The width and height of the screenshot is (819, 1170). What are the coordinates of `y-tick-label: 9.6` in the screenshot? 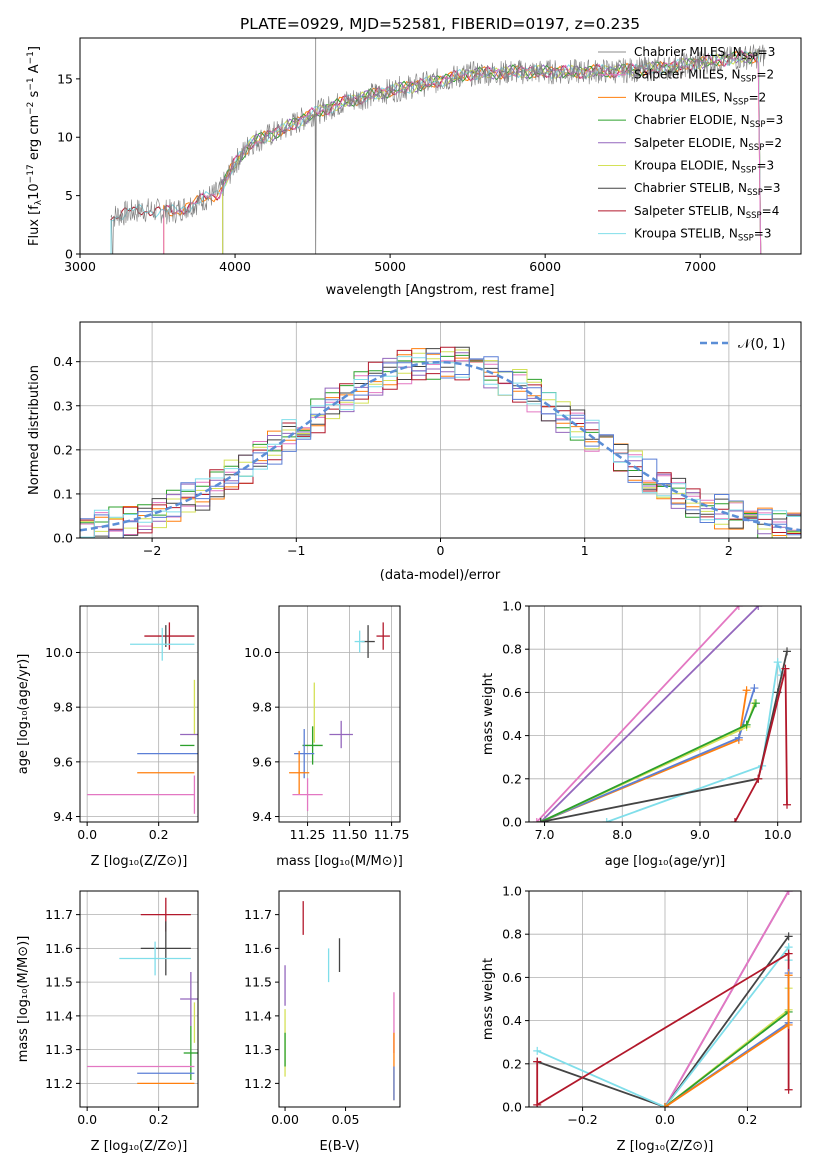 It's located at (63, 761).